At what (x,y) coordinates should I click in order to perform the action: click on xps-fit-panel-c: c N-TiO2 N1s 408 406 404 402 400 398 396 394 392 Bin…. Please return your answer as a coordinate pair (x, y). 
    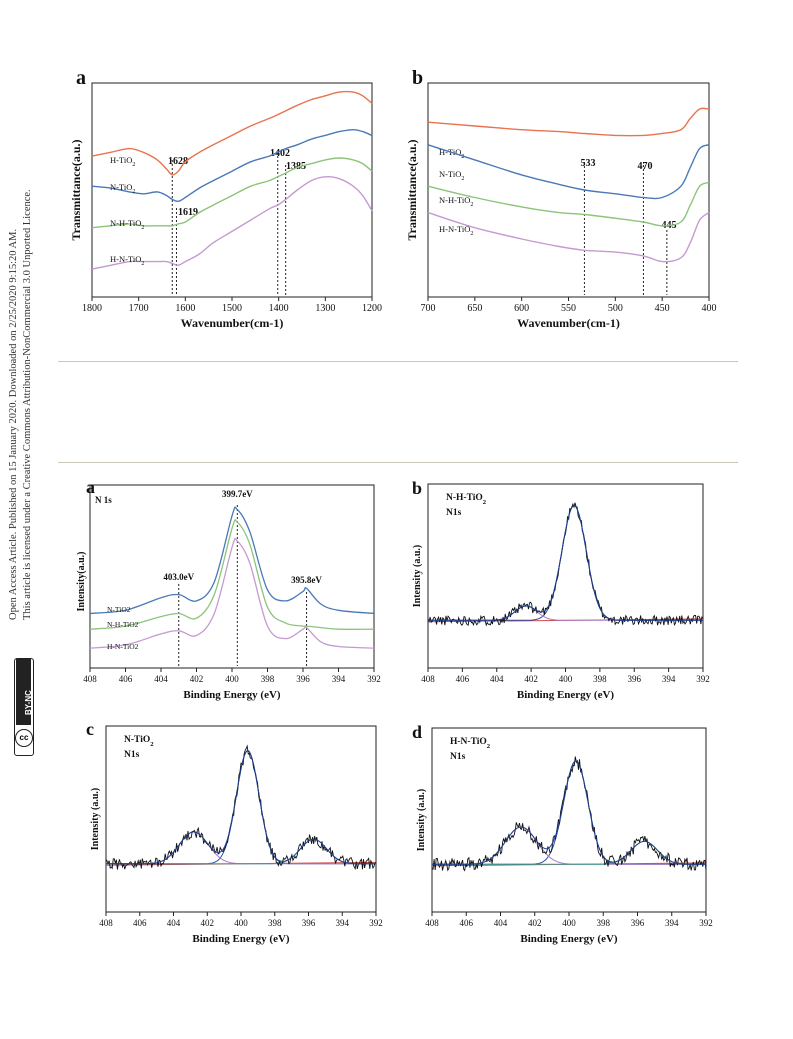
    Looking at the image, I should click on (234, 832).